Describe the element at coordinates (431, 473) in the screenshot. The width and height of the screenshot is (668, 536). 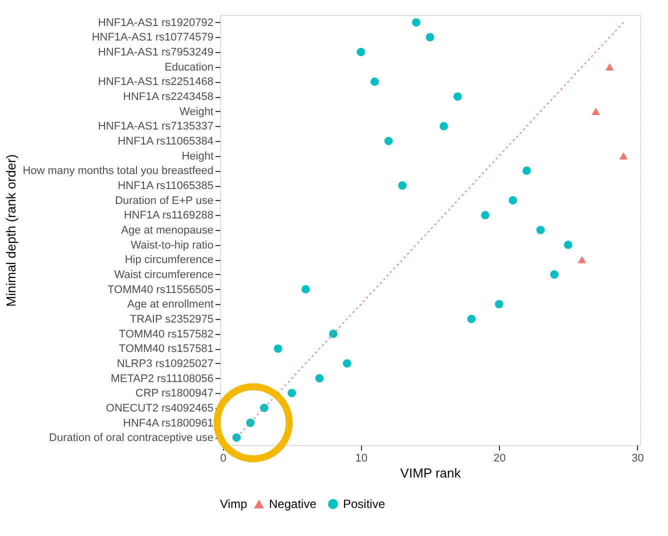
I see `x-axis-title: VIMP rank` at that location.